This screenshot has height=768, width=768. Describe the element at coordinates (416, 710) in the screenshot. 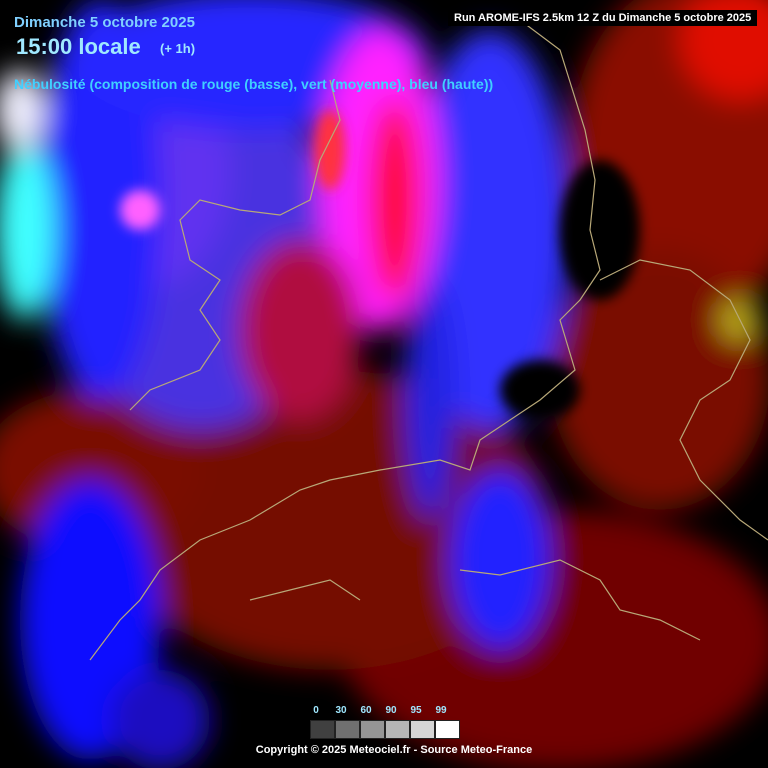

I see `legend-label: 95` at that location.